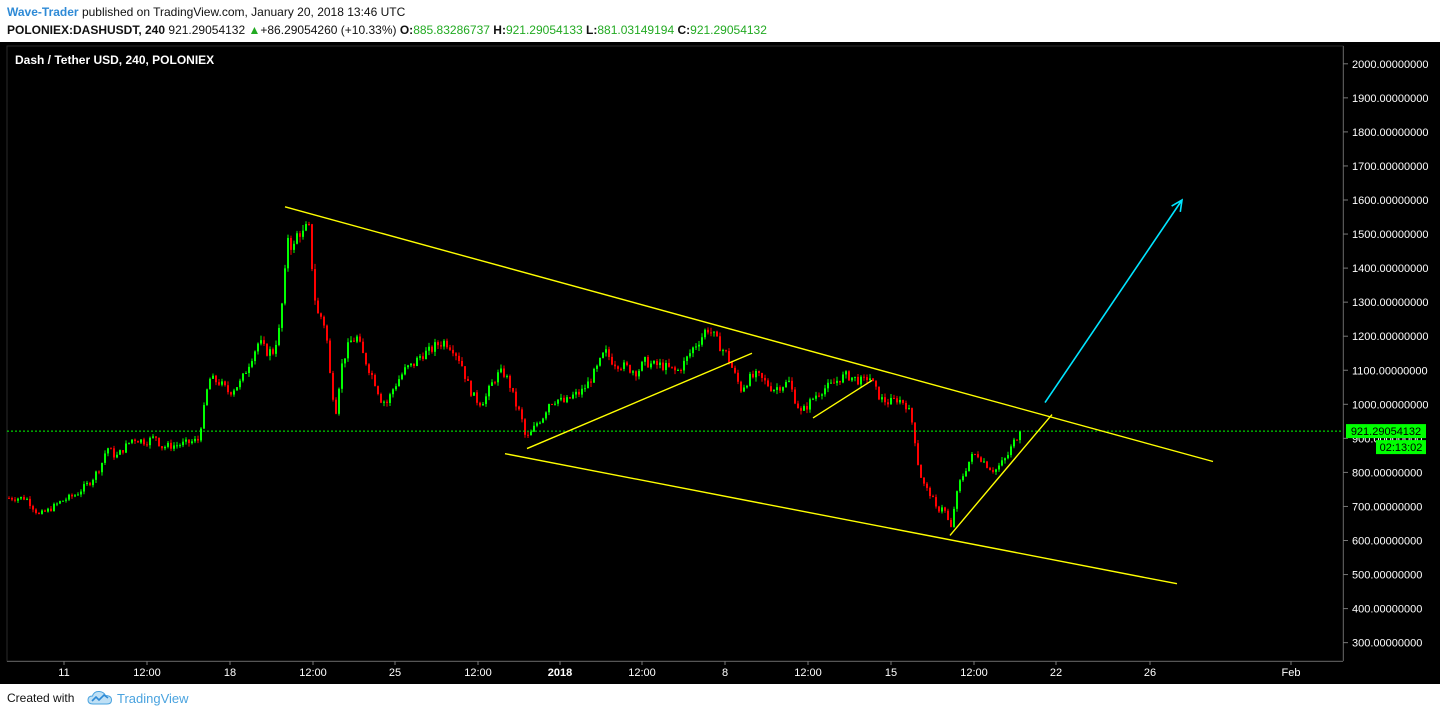 Image resolution: width=1440 pixels, height=716 pixels. Describe the element at coordinates (1390, 303) in the screenshot. I see `y-tick-label: 1300.00000000` at that location.